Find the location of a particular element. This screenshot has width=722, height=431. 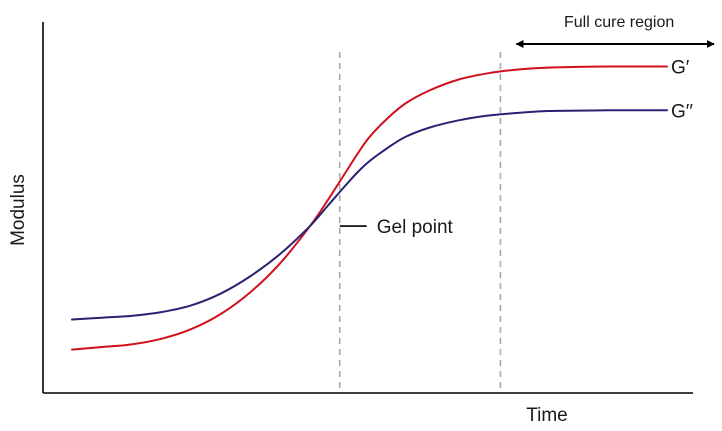

series-label-g-prime: G′ is located at coordinates (680, 68).